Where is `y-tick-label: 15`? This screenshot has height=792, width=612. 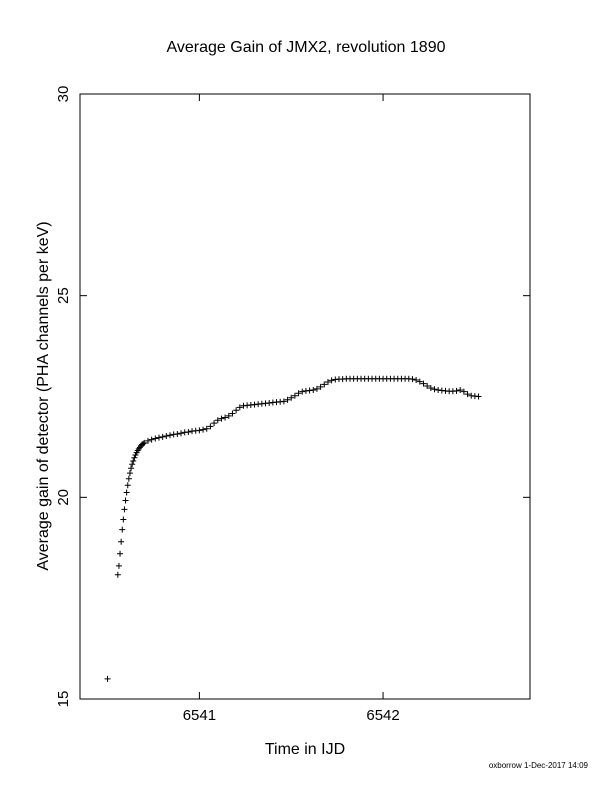 y-tick-label: 15 is located at coordinates (63, 699).